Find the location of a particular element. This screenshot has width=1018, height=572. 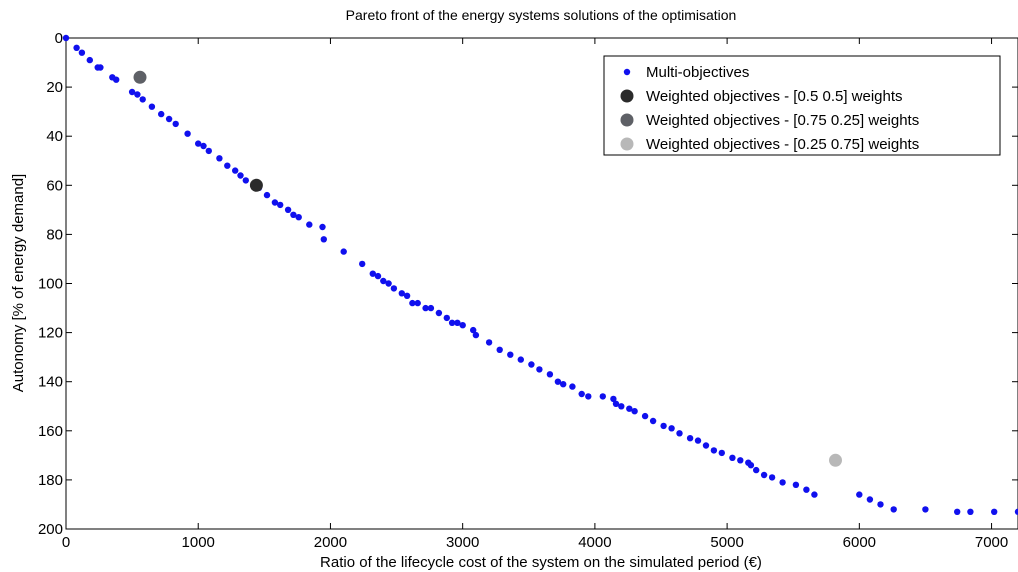

y-tick-label: 100 is located at coordinates (50, 284).